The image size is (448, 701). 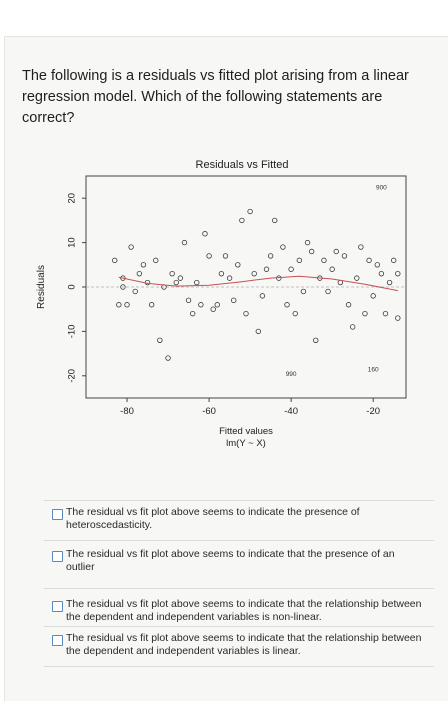 I want to click on y-axis: -20 -10 0 10 20, so click(x=76, y=288).